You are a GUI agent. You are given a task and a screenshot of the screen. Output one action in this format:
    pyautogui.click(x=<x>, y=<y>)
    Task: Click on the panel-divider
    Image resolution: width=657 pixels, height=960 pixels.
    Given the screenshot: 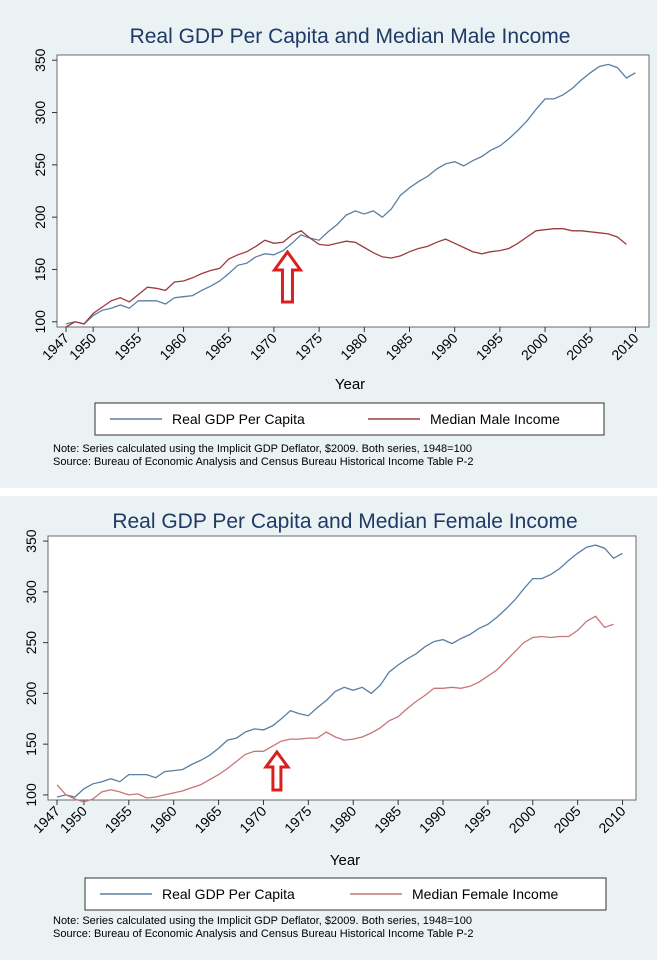 What is the action you would take?
    pyautogui.click(x=328, y=492)
    